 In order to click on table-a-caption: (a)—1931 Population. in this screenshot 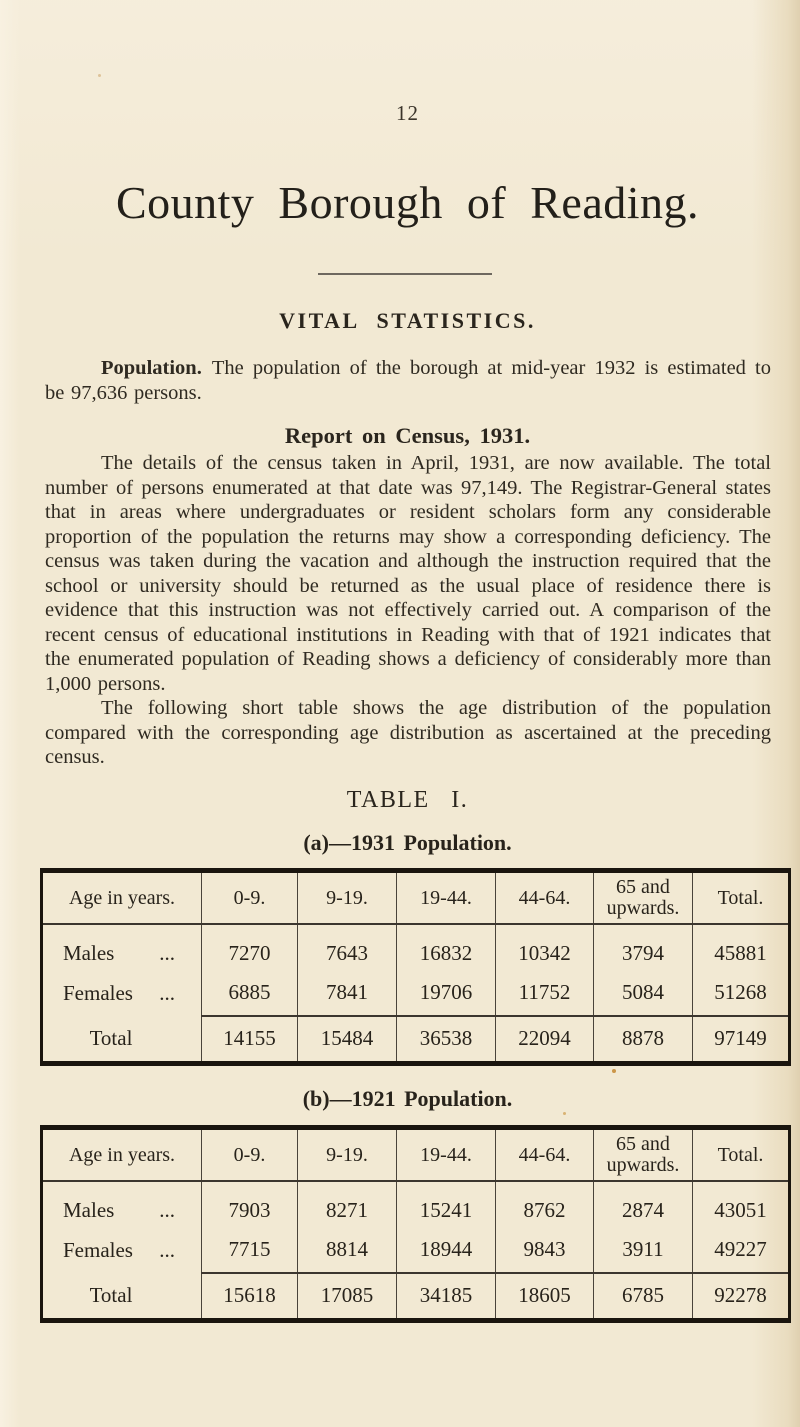, I will do `click(407, 842)`.